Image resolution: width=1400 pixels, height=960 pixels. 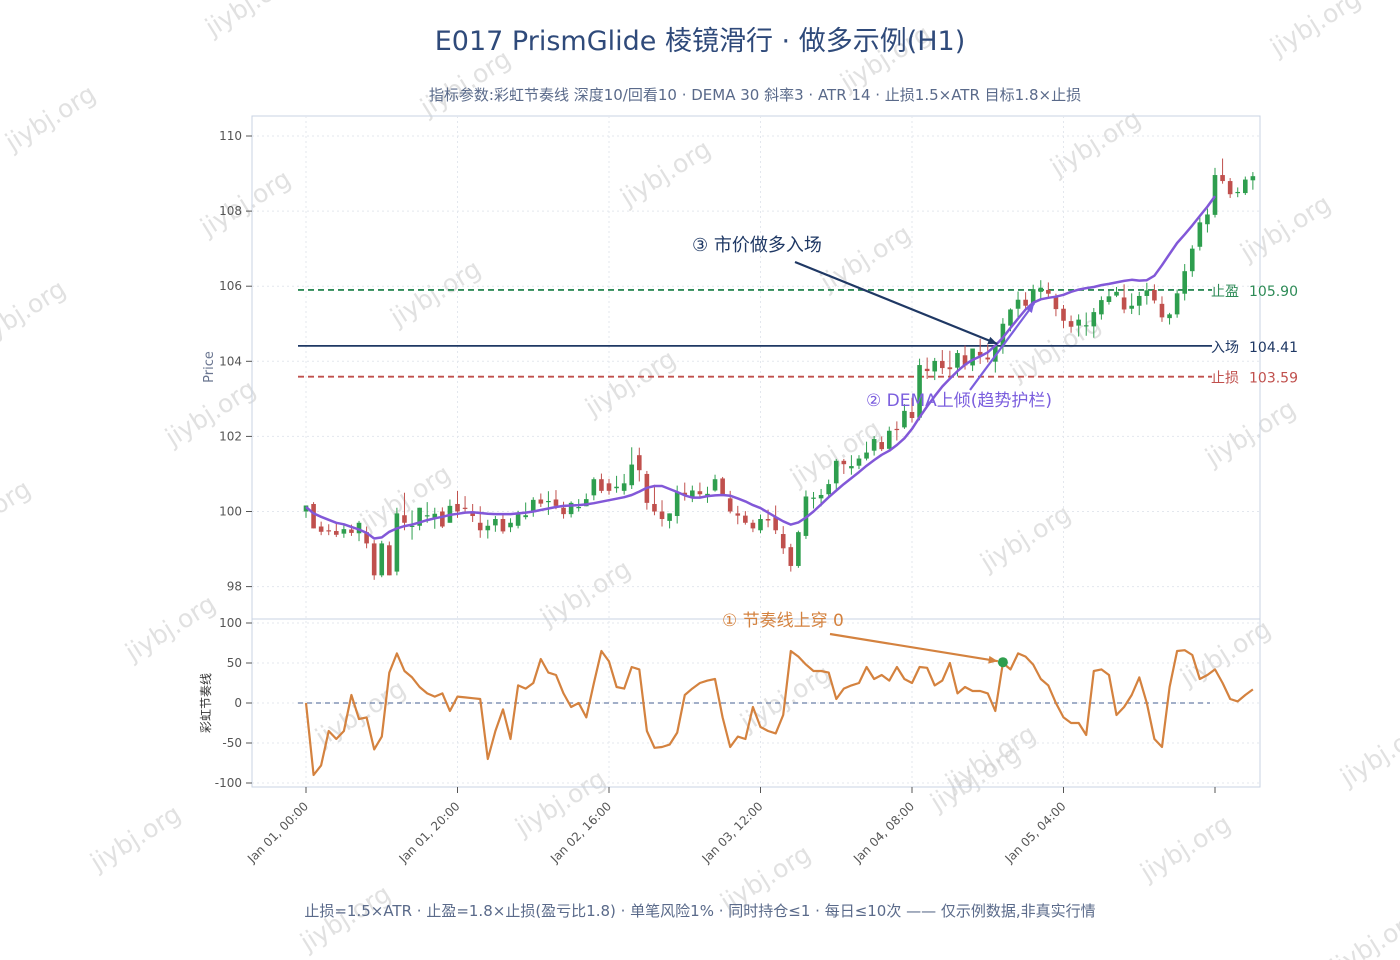 I want to click on dema-arrow, so click(x=1002, y=346).